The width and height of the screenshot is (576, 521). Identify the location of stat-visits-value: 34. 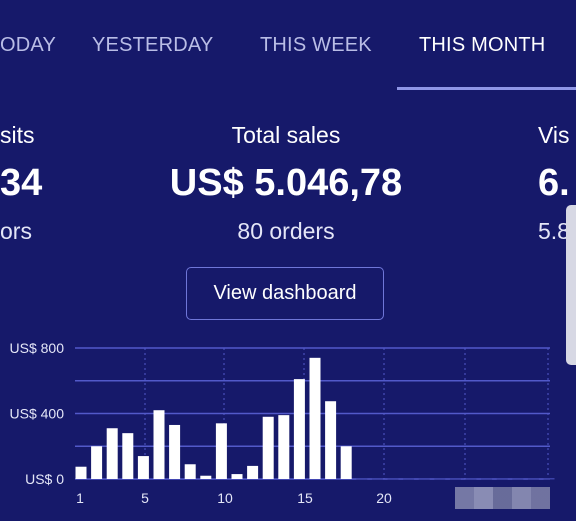
(21, 183).